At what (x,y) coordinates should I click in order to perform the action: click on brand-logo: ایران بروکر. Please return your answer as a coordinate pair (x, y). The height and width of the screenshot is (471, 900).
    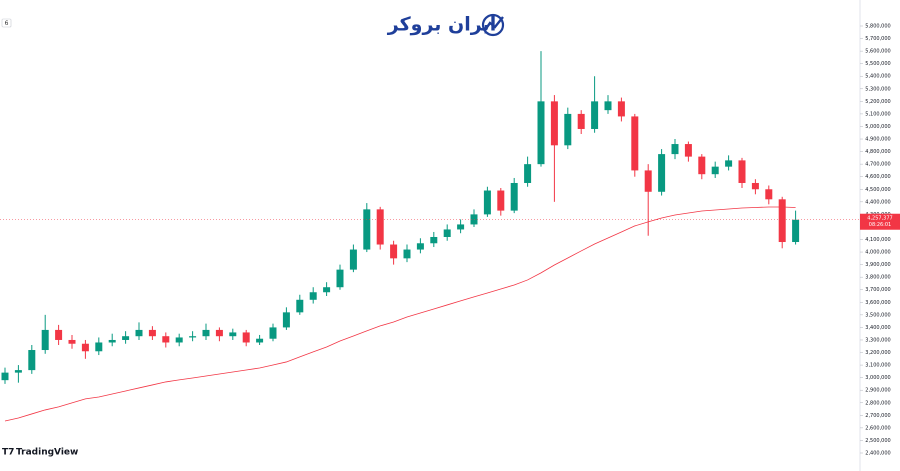
    Looking at the image, I should click on (446, 25).